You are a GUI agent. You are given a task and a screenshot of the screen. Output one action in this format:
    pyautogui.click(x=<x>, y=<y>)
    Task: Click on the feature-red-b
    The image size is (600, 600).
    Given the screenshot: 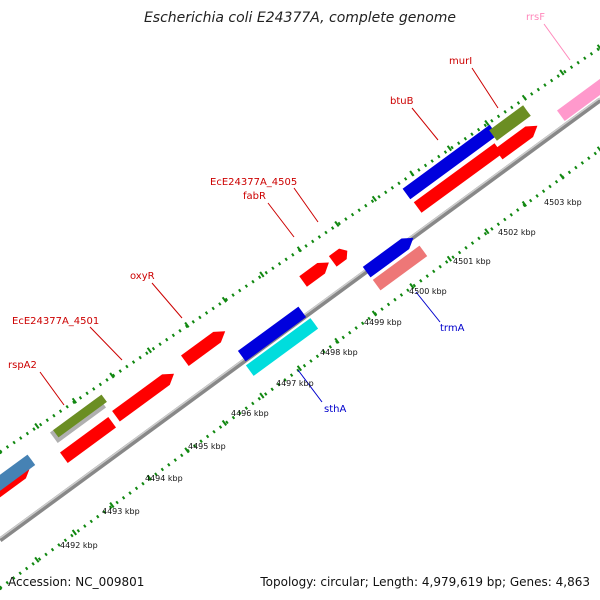 What is the action you would take?
    pyautogui.click(x=88, y=440)
    